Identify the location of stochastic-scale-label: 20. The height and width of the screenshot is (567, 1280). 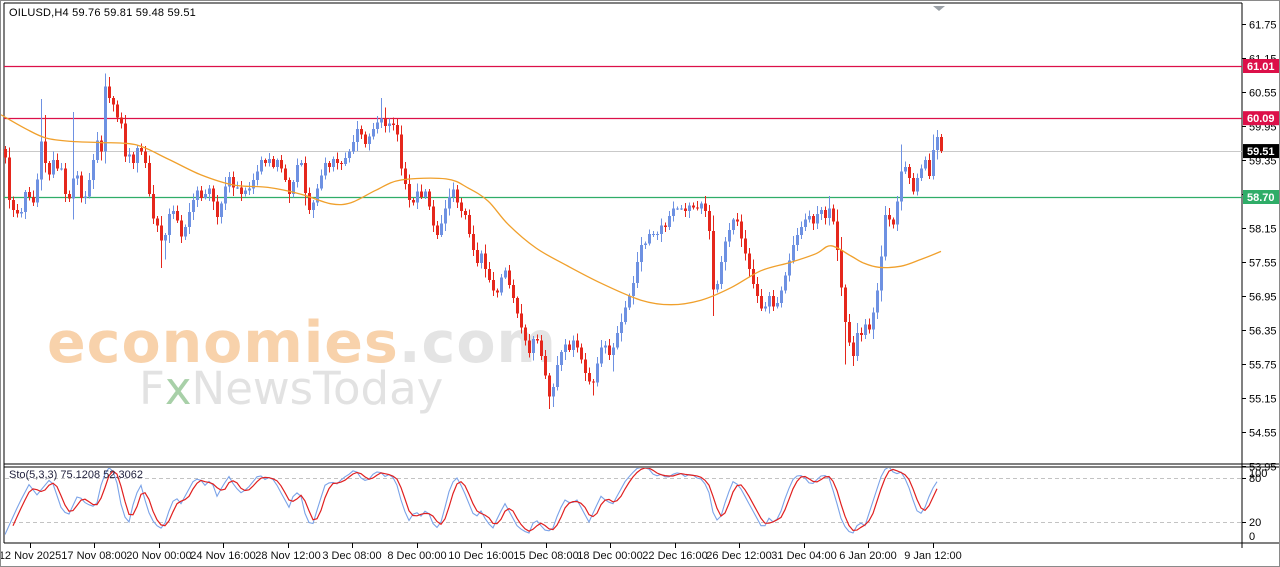
(1255, 523).